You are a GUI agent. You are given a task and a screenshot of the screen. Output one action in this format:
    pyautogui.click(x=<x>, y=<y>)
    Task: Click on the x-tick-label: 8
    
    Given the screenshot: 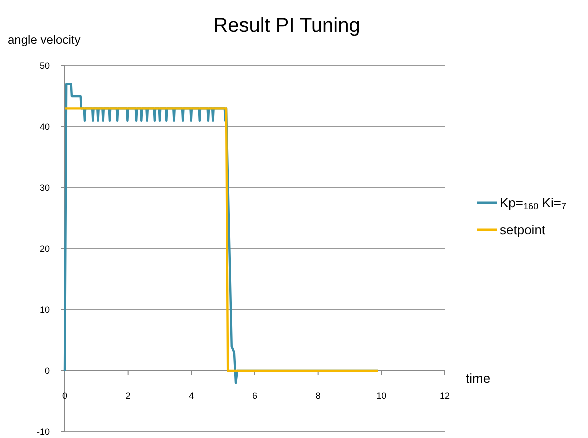 What is the action you would take?
    pyautogui.click(x=318, y=396)
    